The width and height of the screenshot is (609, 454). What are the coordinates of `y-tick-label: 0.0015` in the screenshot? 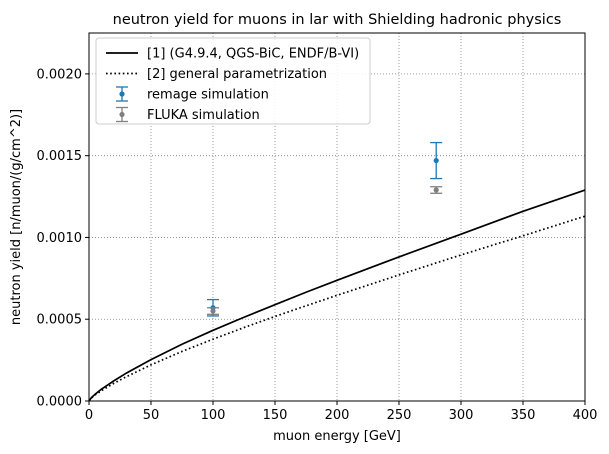 It's located at (60, 156).